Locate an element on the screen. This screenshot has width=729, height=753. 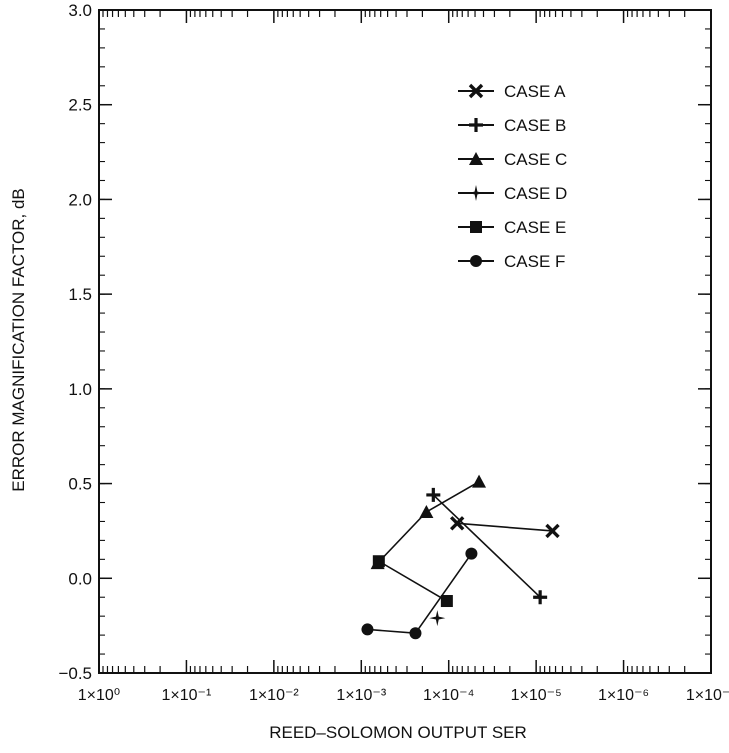
series-line-case-a is located at coordinates (505, 527).